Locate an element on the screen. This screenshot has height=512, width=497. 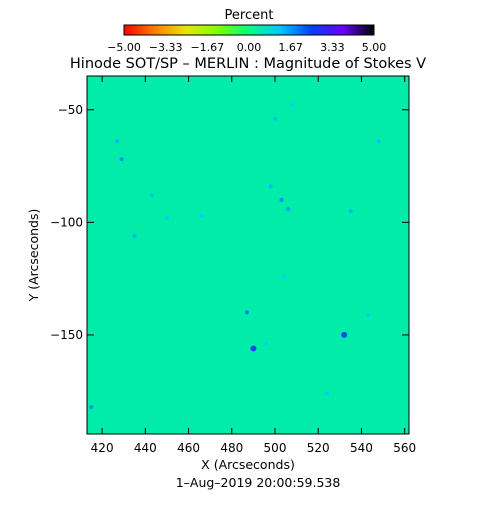
x-tick-label: 420 is located at coordinates (102, 448).